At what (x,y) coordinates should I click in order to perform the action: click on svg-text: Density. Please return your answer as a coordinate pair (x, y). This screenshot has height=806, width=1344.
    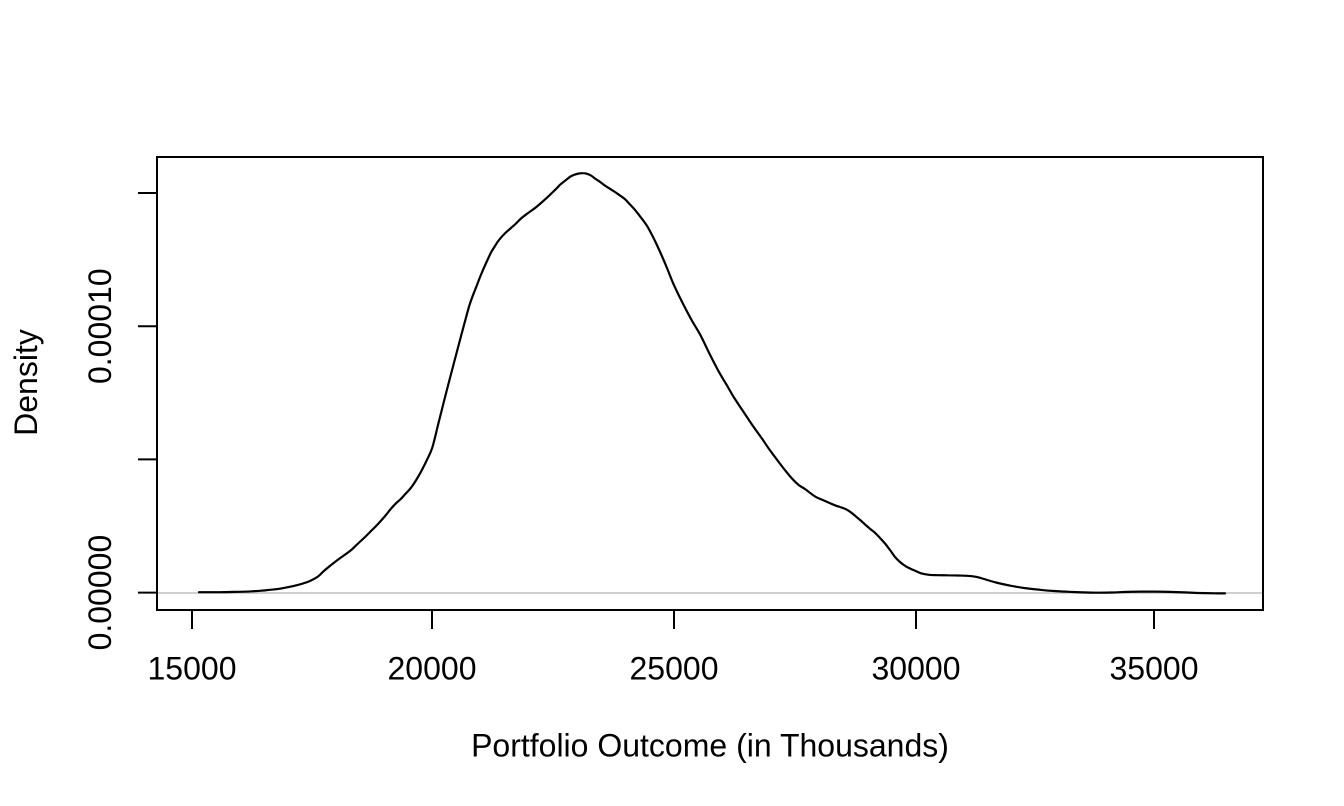
    Looking at the image, I should click on (26, 382).